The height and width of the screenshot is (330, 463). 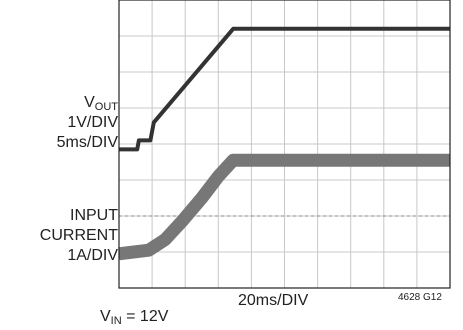 What do you see at coordinates (92, 255) in the screenshot?
I see `current-scale-label: 1A/DIV` at bounding box center [92, 255].